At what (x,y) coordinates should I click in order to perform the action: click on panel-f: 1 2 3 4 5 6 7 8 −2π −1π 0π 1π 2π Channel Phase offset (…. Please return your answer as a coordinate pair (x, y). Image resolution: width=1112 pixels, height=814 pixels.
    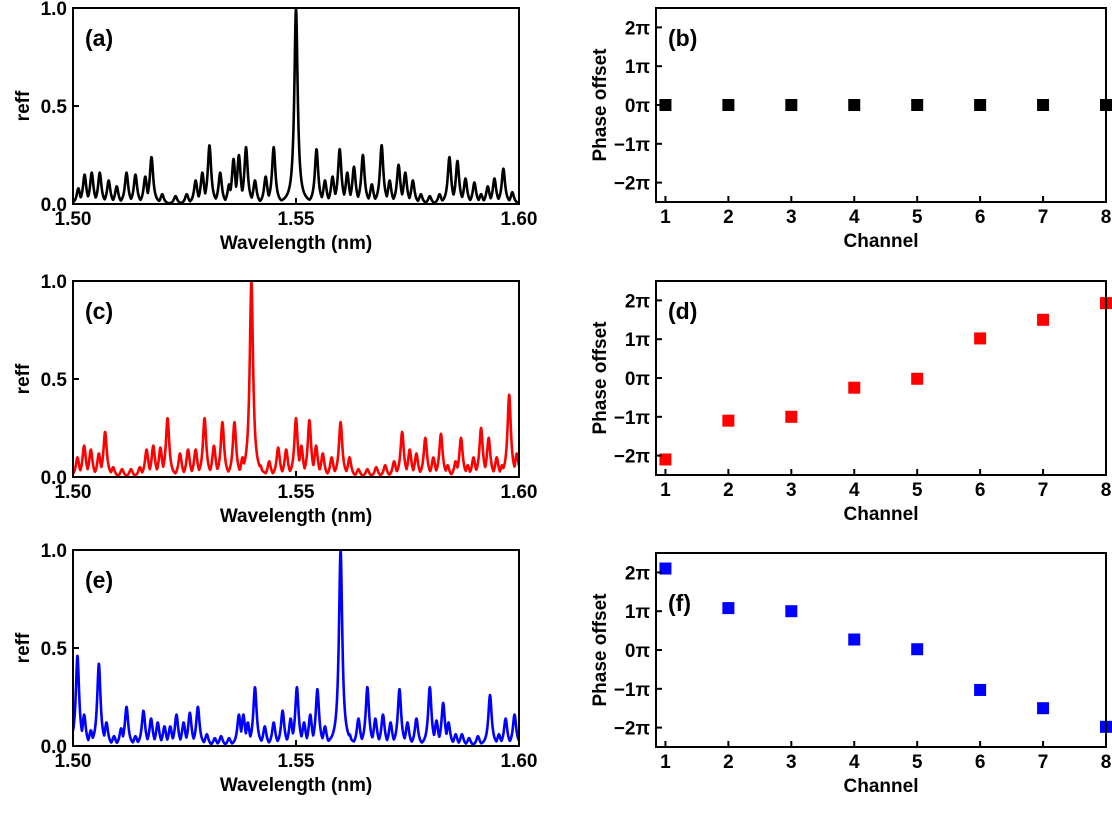
    Looking at the image, I should click on (851, 674).